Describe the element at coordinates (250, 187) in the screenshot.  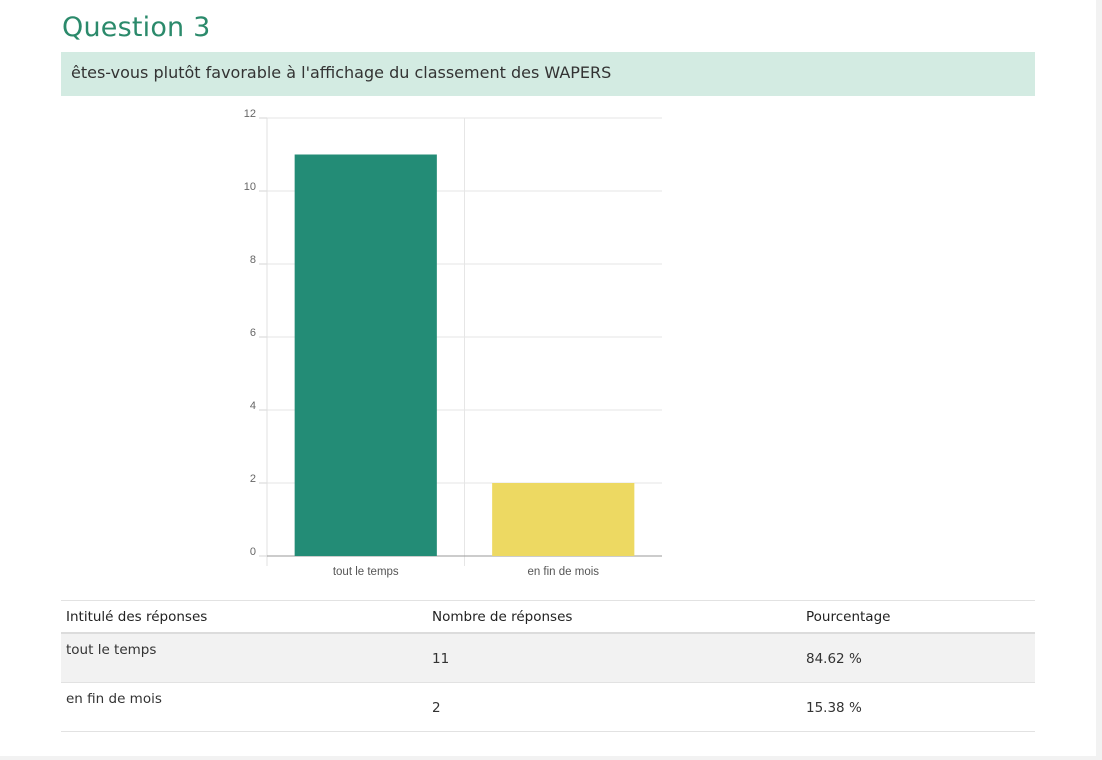
I see `y-tick-label: 10` at that location.